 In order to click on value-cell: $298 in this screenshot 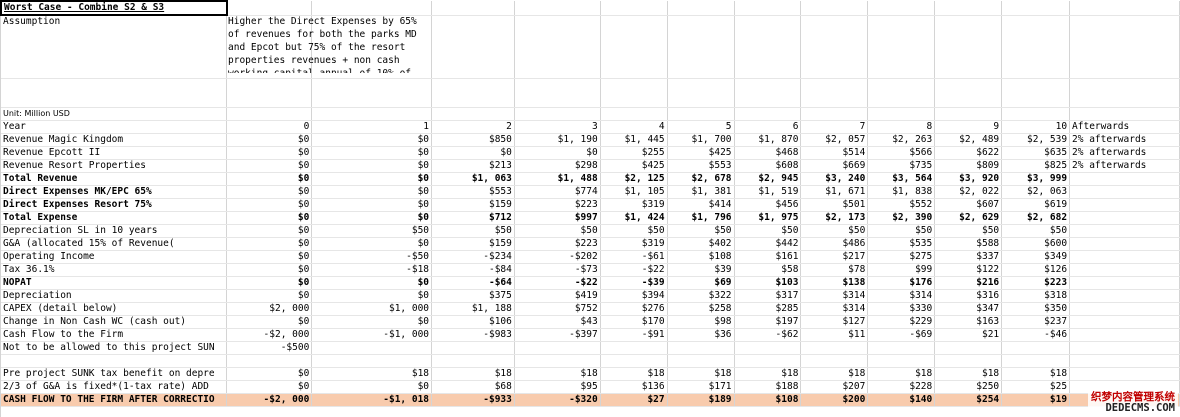, I will do `click(557, 166)`.